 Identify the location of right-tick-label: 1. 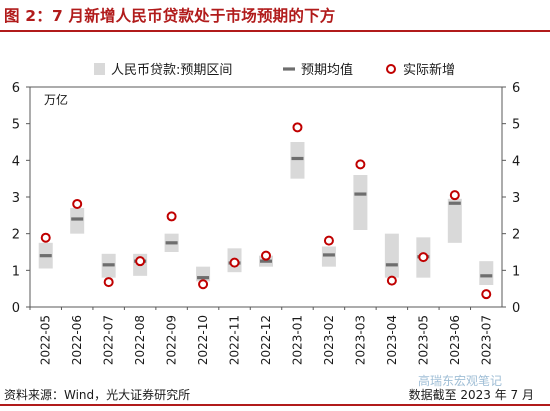
(516, 271).